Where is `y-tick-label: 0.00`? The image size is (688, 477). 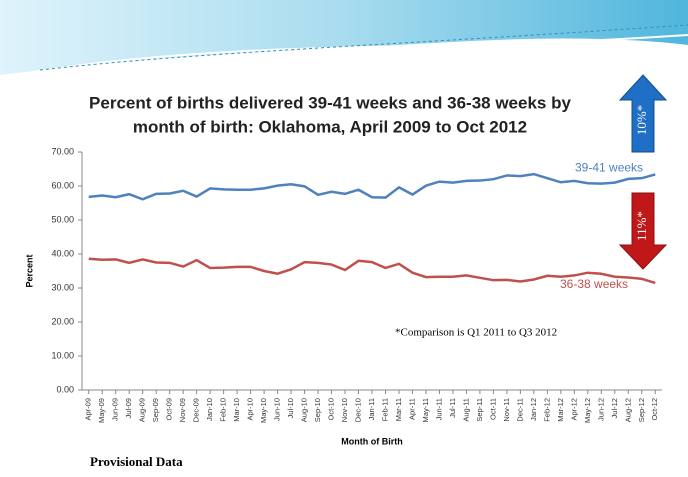
y-tick-label: 0.00 is located at coordinates (65, 389).